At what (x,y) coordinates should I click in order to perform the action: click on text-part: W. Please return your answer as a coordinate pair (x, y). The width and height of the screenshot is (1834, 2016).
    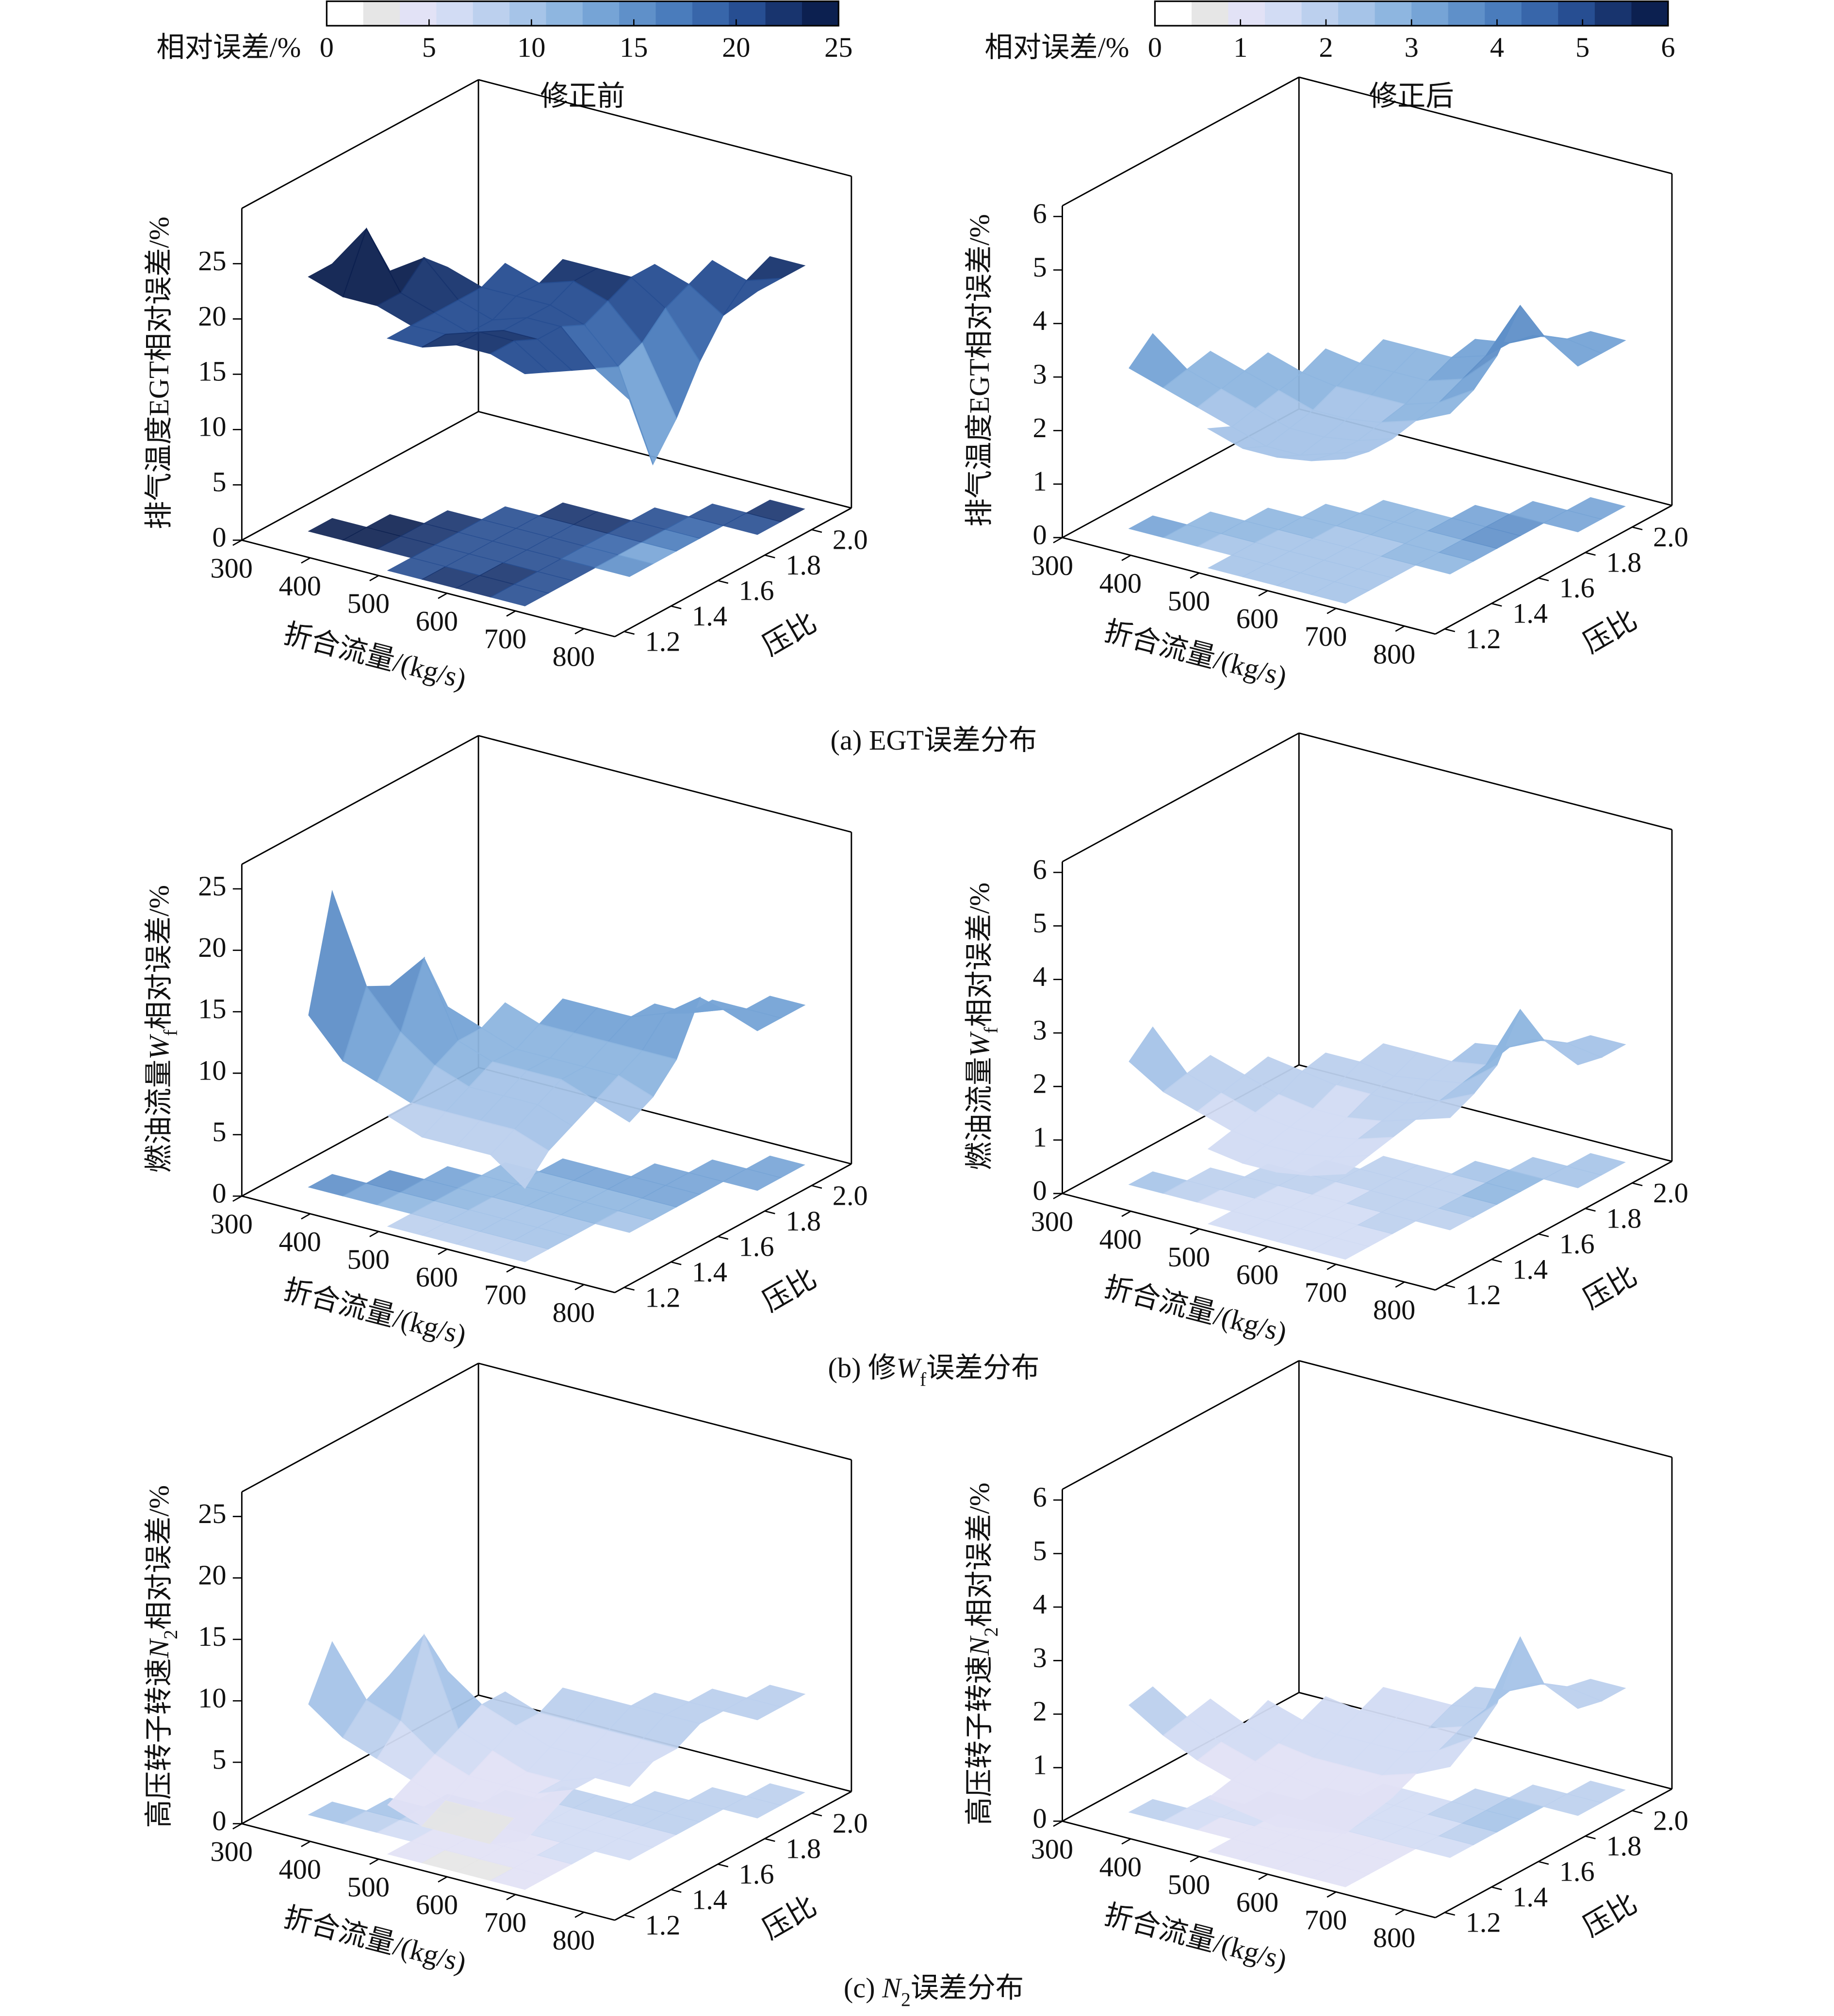
    Looking at the image, I should click on (909, 1368).